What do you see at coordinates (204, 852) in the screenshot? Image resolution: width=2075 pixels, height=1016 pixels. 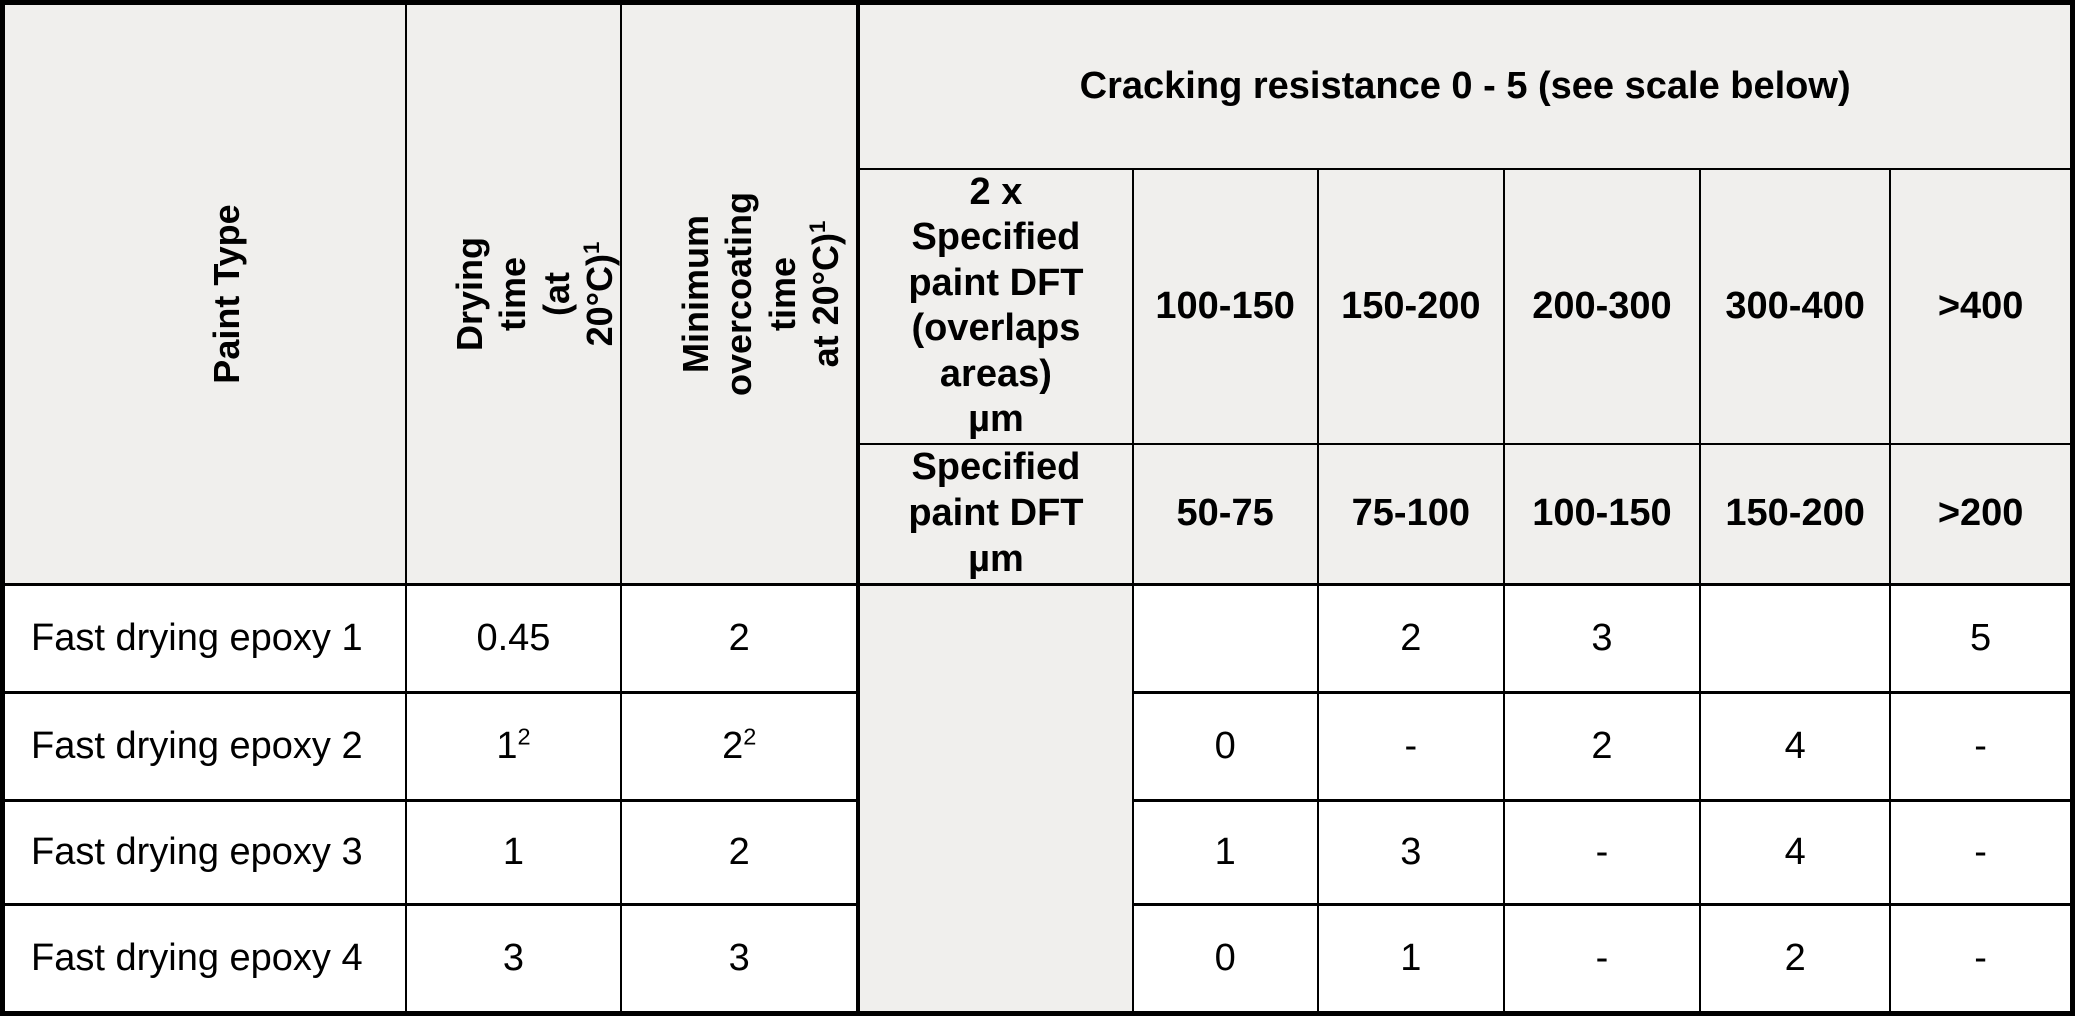 I see `paint-type-cell: Fast drying epoxy 3` at bounding box center [204, 852].